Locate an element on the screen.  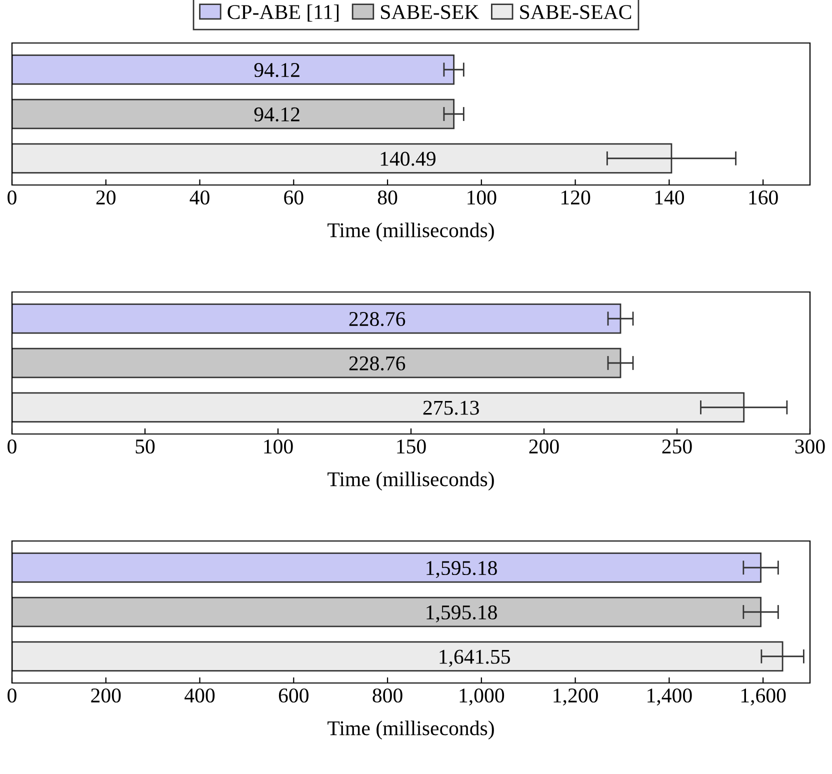
x-tick-label: 1,200 is located at coordinates (576, 697).